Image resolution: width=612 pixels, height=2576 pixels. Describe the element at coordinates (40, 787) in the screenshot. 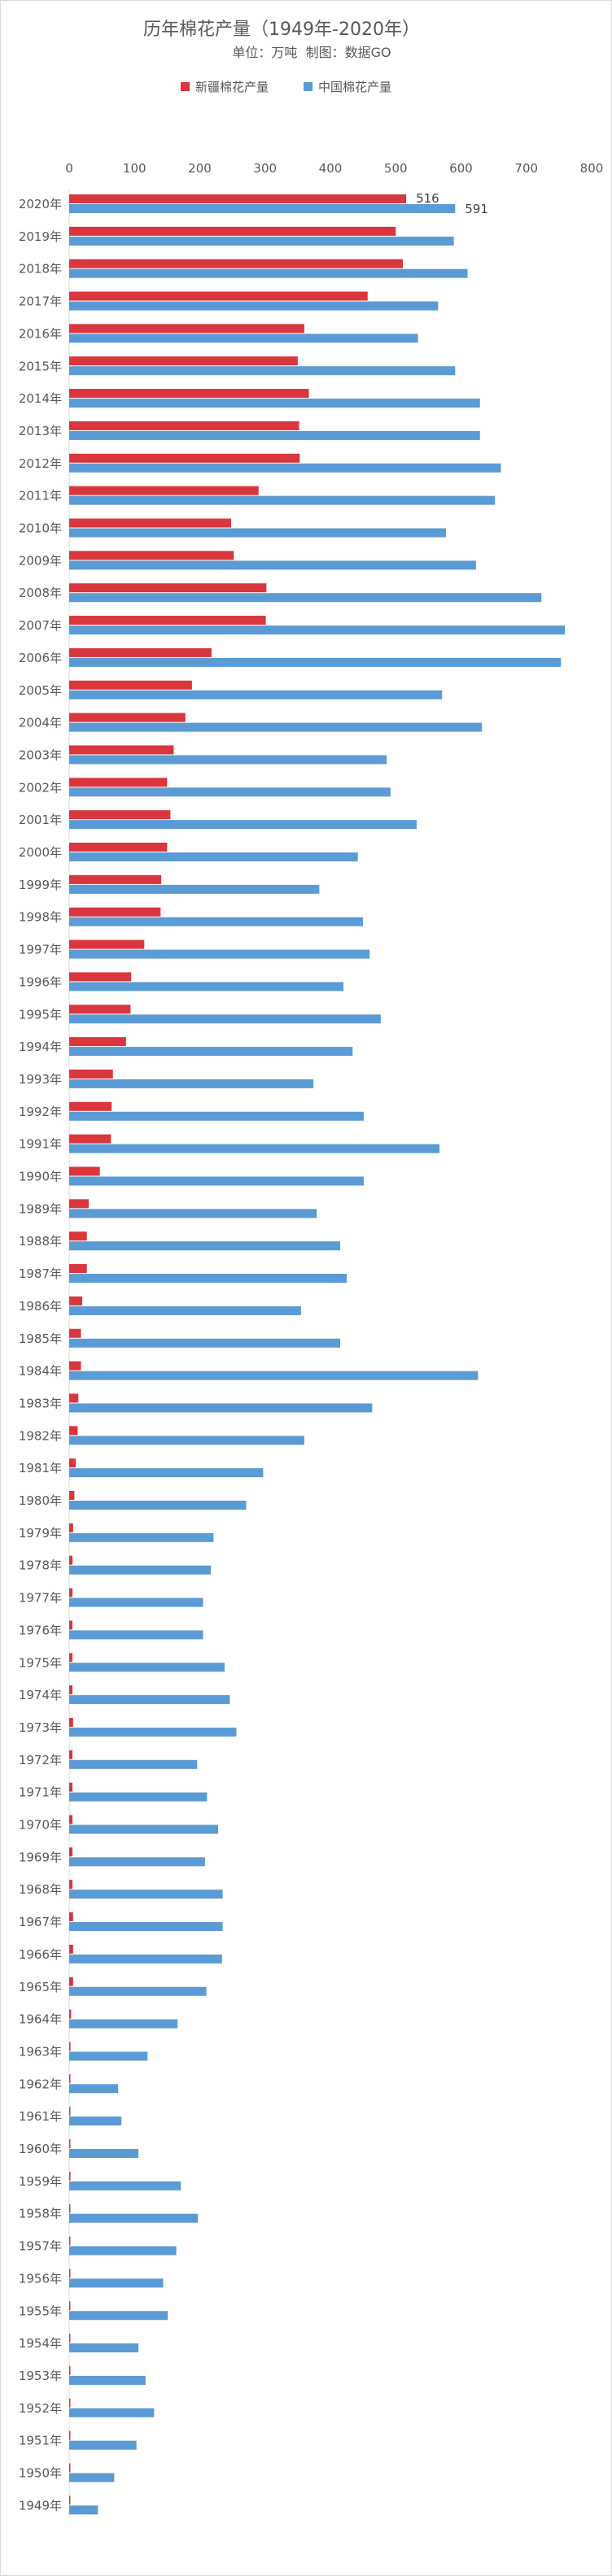

I see `y-tick-label: 2002年` at that location.